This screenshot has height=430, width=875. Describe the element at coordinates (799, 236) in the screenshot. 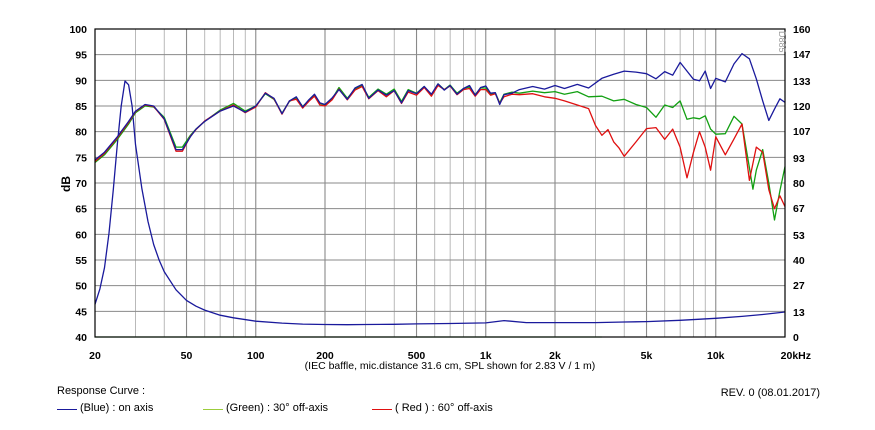

I see `y2-tick-label: 53` at that location.